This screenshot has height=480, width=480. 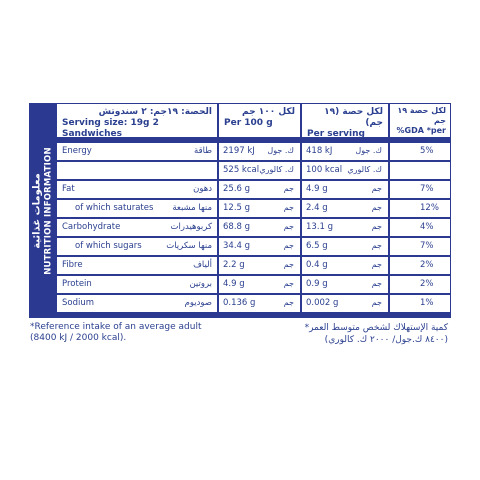 What do you see at coordinates (345, 246) in the screenshot?
I see `perserving-cell: 6.5 g جم` at bounding box center [345, 246].